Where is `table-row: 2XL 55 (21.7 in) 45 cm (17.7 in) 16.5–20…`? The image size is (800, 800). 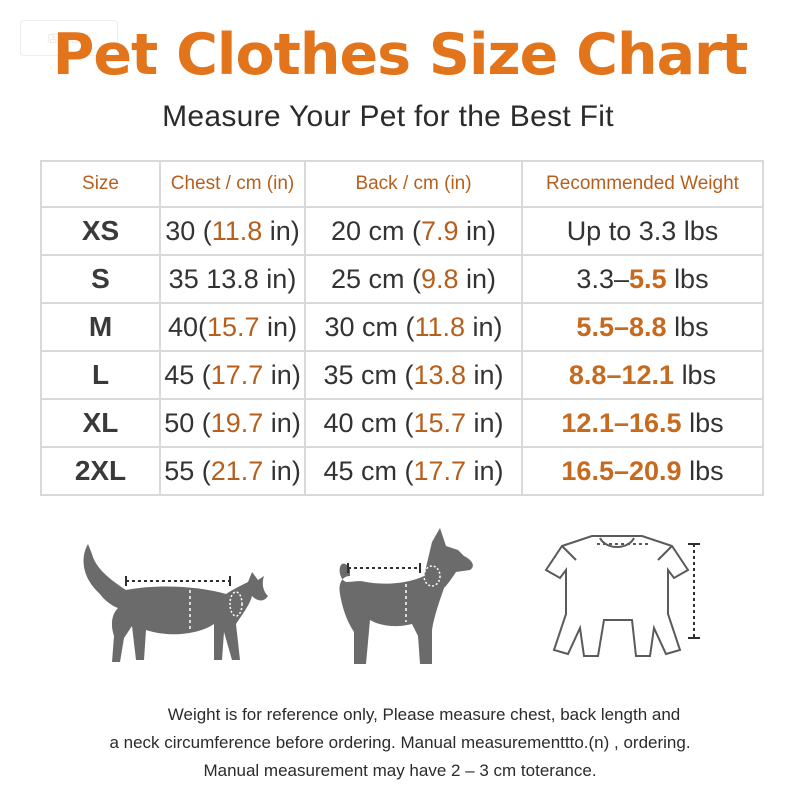
table-row: 2XL 55 (21.7 in) 45 cm (17.7 in) 16.5–20… is located at coordinates (402, 471).